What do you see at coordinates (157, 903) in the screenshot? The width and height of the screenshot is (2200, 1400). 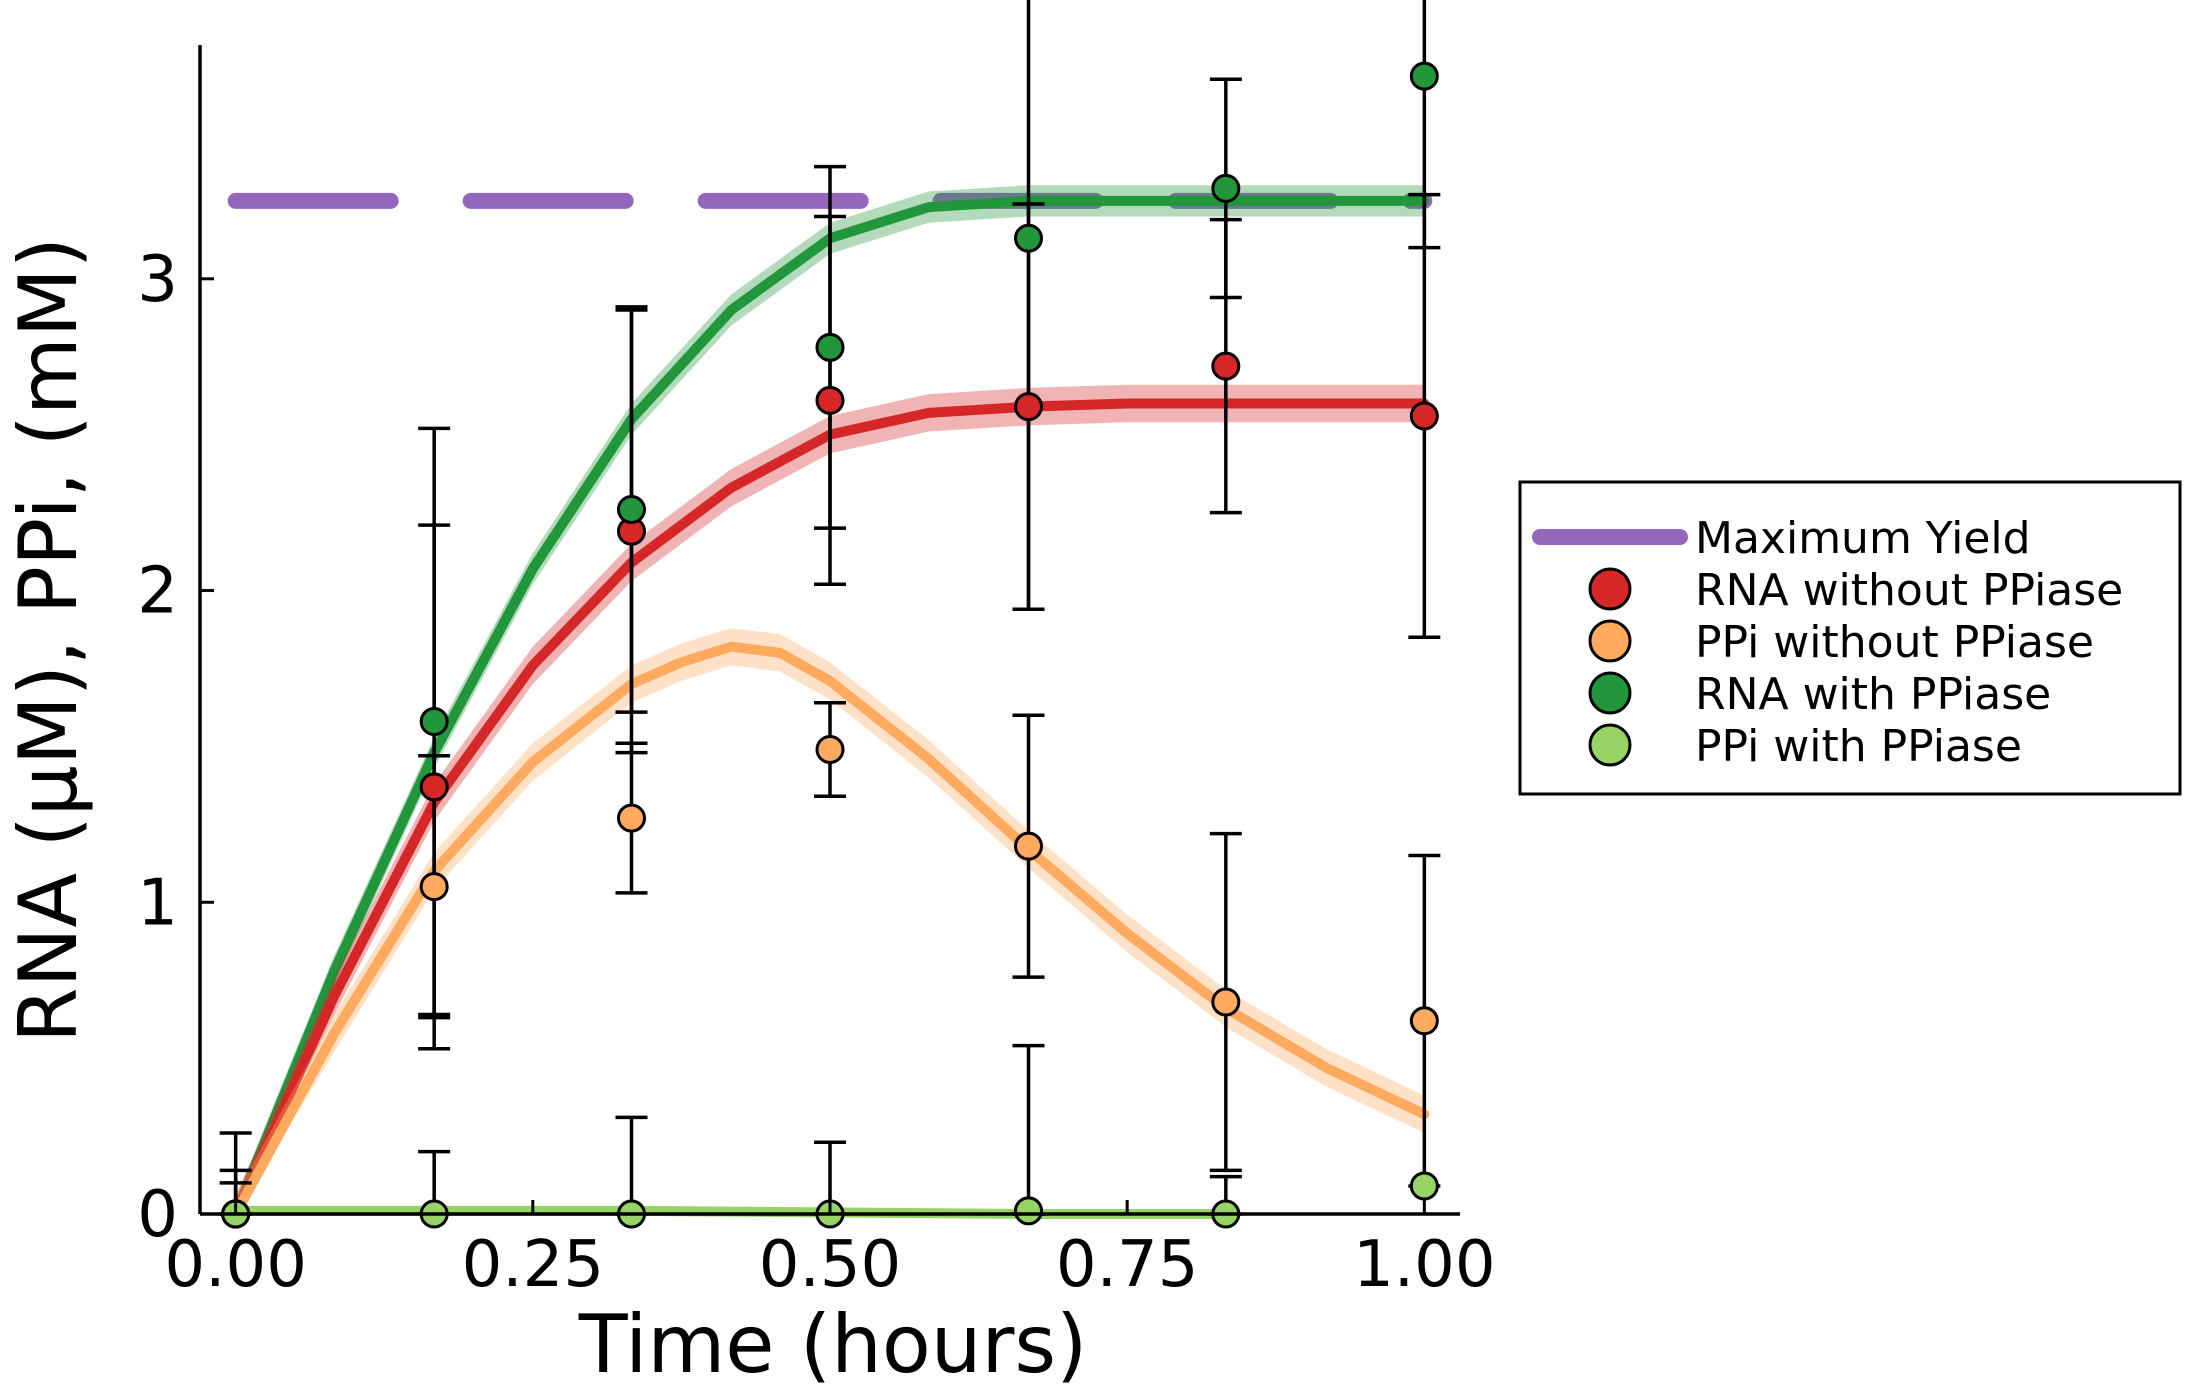 I see `y-tick-label: 1` at bounding box center [157, 903].